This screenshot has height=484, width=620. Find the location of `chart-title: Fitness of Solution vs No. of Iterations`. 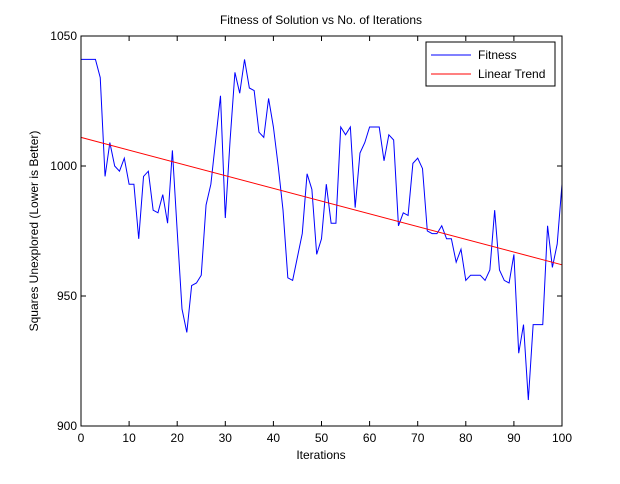

chart-title: Fitness of Solution vs No. of Iterations is located at coordinates (321, 20).